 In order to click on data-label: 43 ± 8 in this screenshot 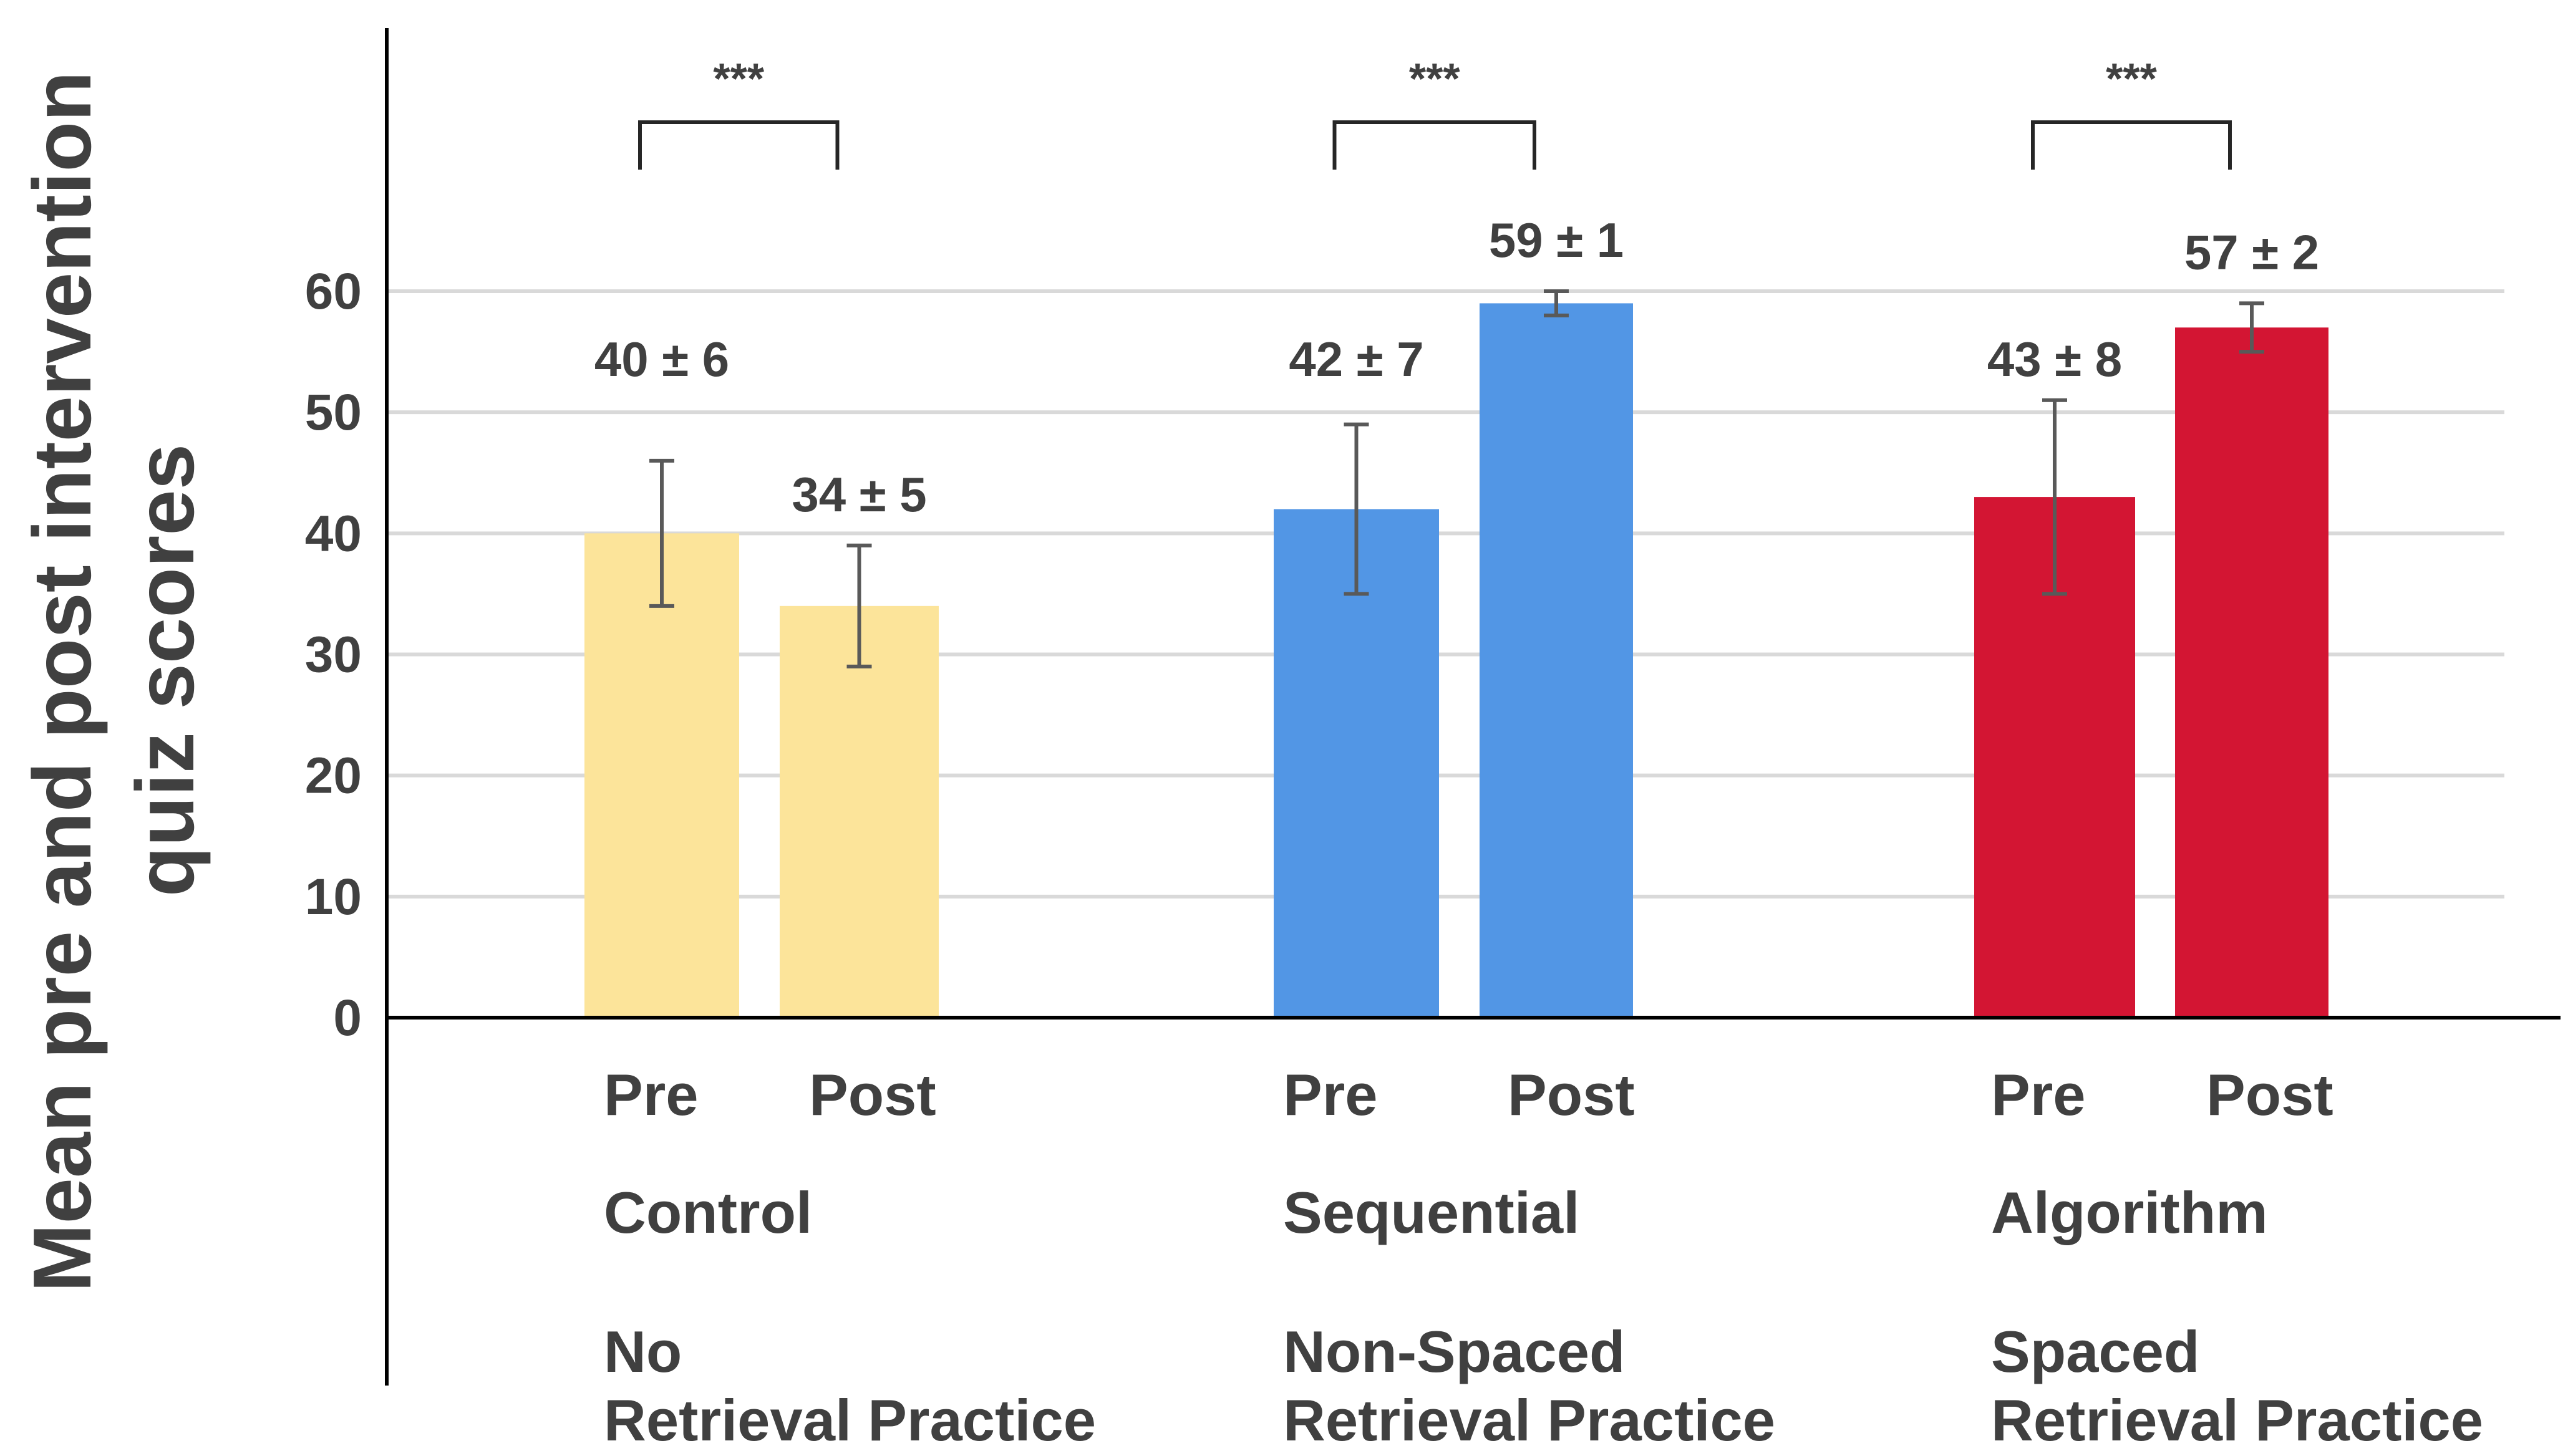, I will do `click(2054, 360)`.